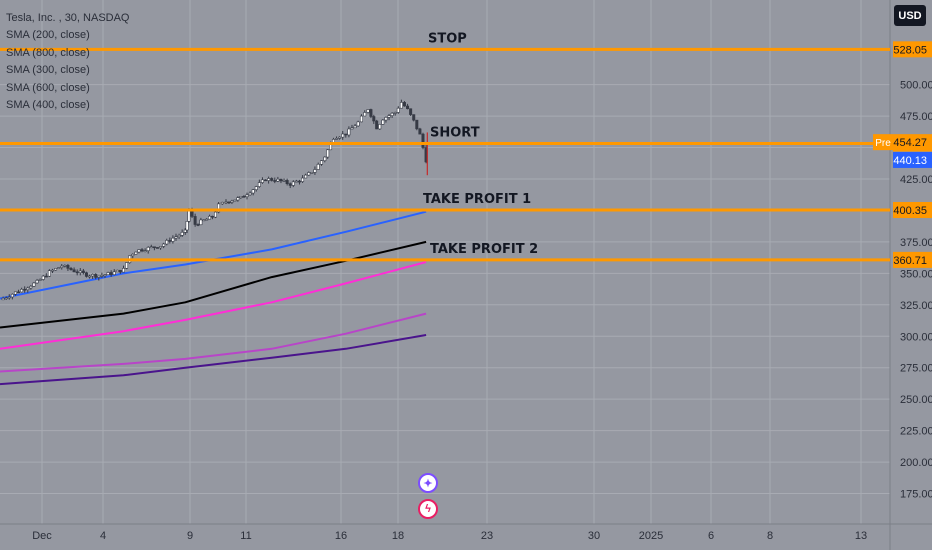 Image resolution: width=932 pixels, height=550 pixels. I want to click on flash-badge-icon: ϟ, so click(428, 509).